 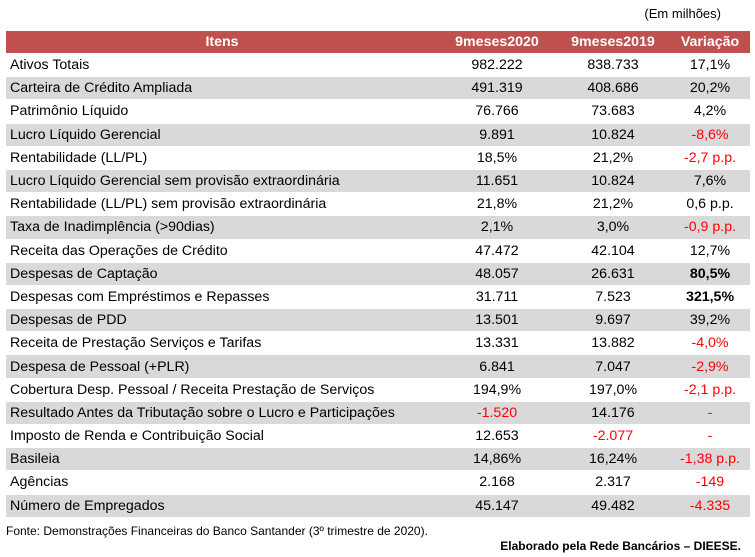 What do you see at coordinates (497, 88) in the screenshot?
I see `value-2020: 491.319` at bounding box center [497, 88].